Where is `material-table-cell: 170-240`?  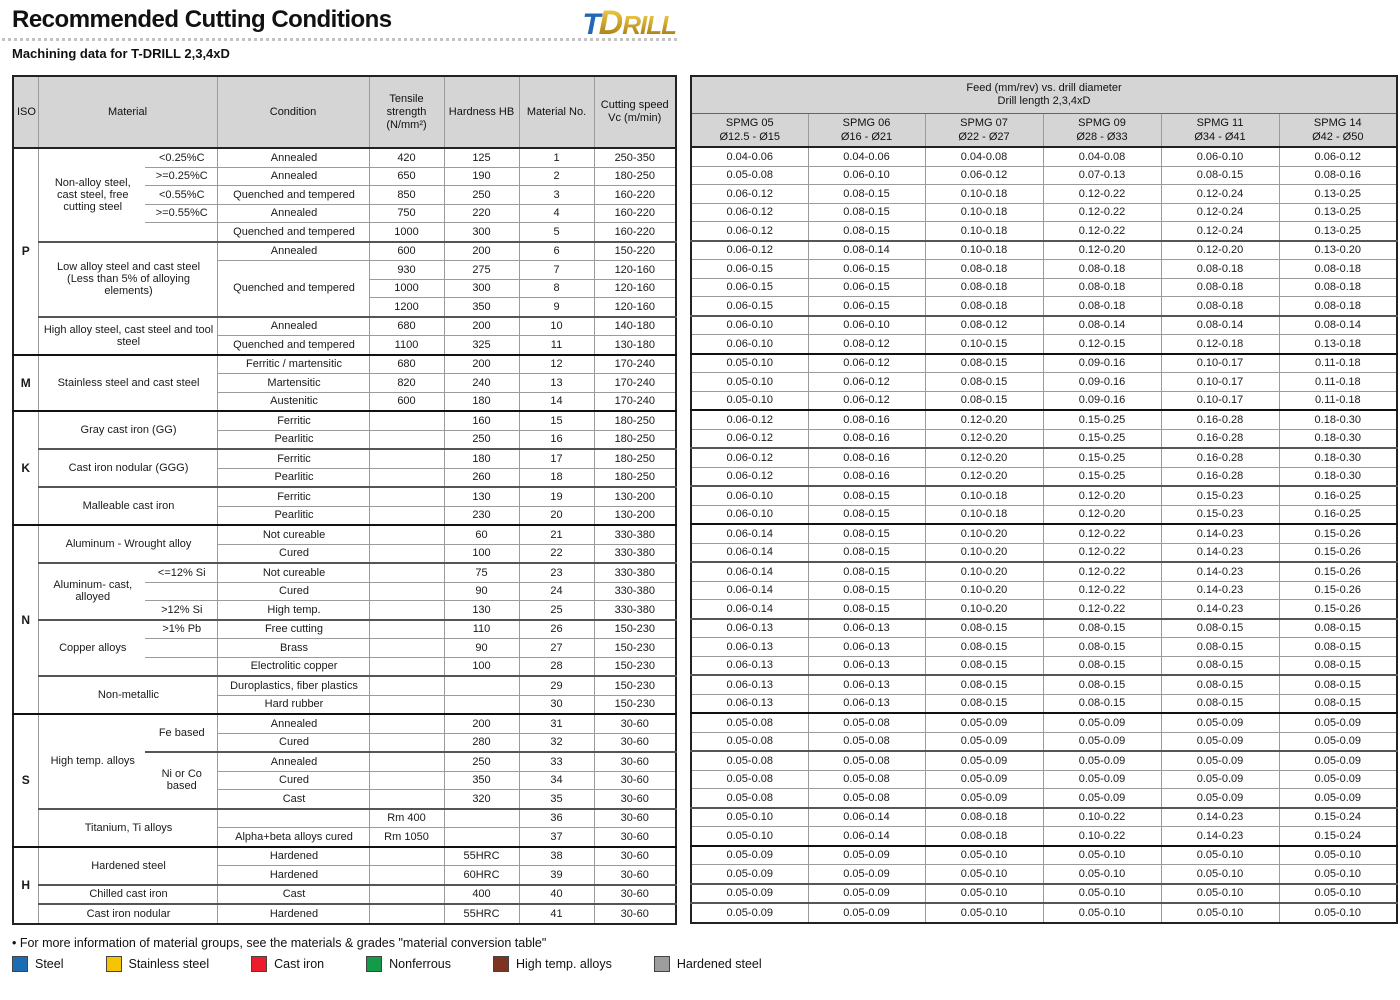
material-table-cell: 170-240 is located at coordinates (635, 363).